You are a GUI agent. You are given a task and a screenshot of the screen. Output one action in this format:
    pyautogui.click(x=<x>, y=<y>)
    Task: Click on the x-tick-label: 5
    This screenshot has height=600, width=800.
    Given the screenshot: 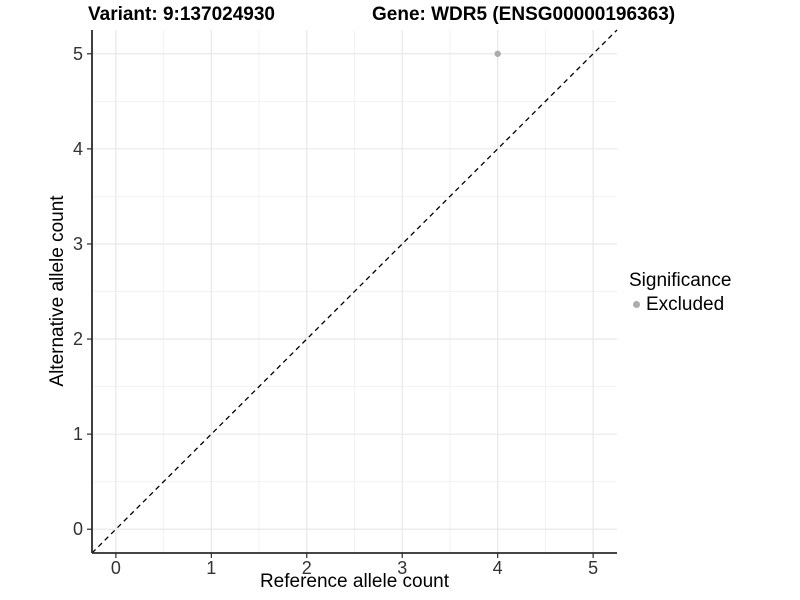 What is the action you would take?
    pyautogui.click(x=593, y=568)
    